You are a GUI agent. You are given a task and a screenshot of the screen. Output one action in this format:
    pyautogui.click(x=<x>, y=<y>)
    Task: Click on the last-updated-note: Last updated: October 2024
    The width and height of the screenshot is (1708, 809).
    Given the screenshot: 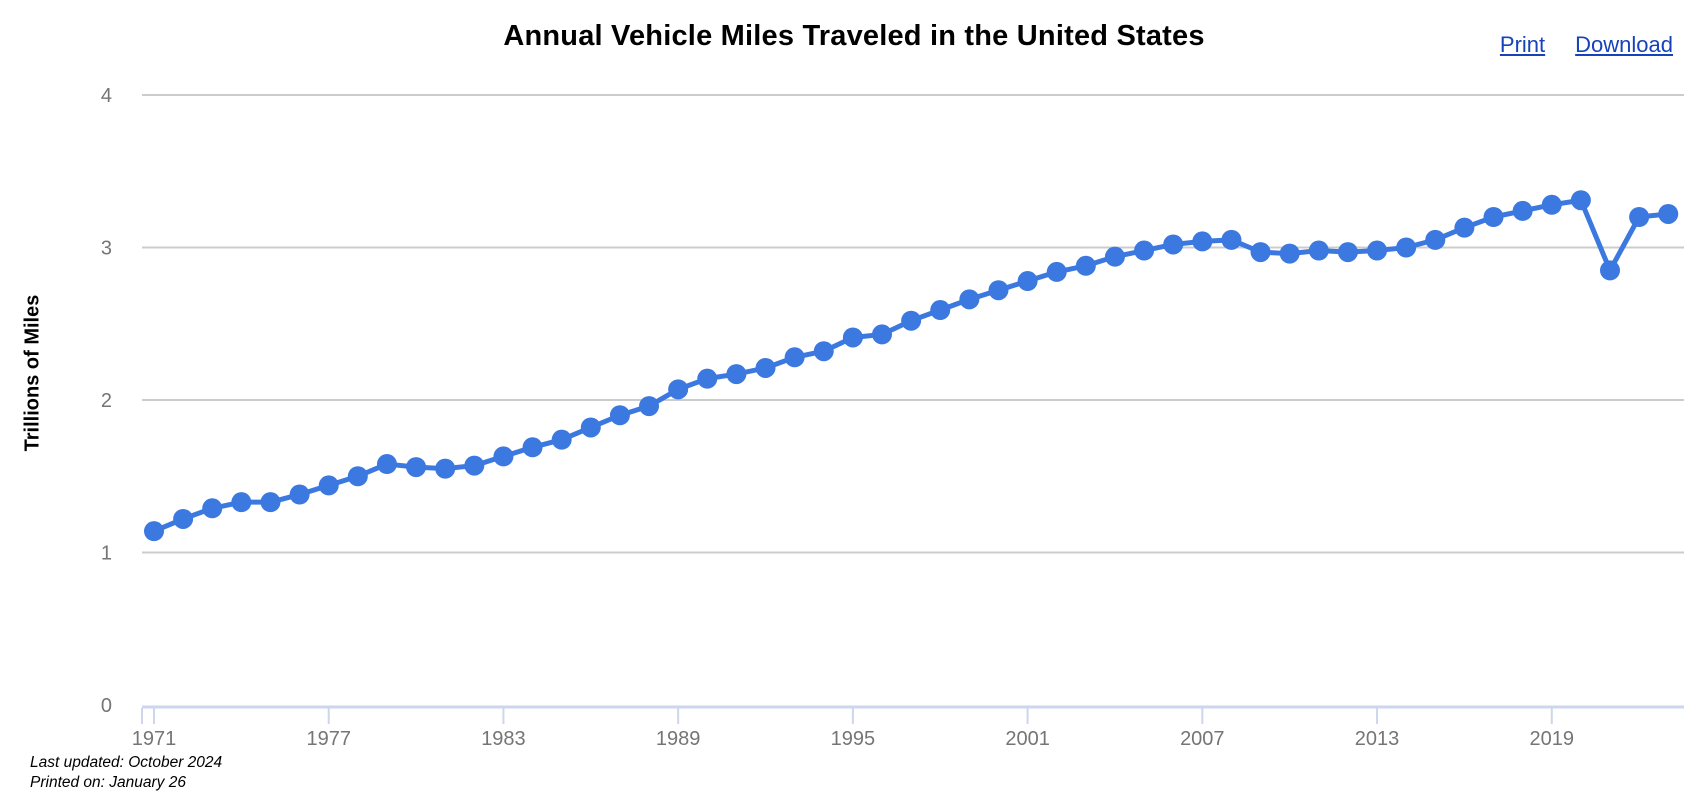 What is the action you would take?
    pyautogui.click(x=126, y=762)
    